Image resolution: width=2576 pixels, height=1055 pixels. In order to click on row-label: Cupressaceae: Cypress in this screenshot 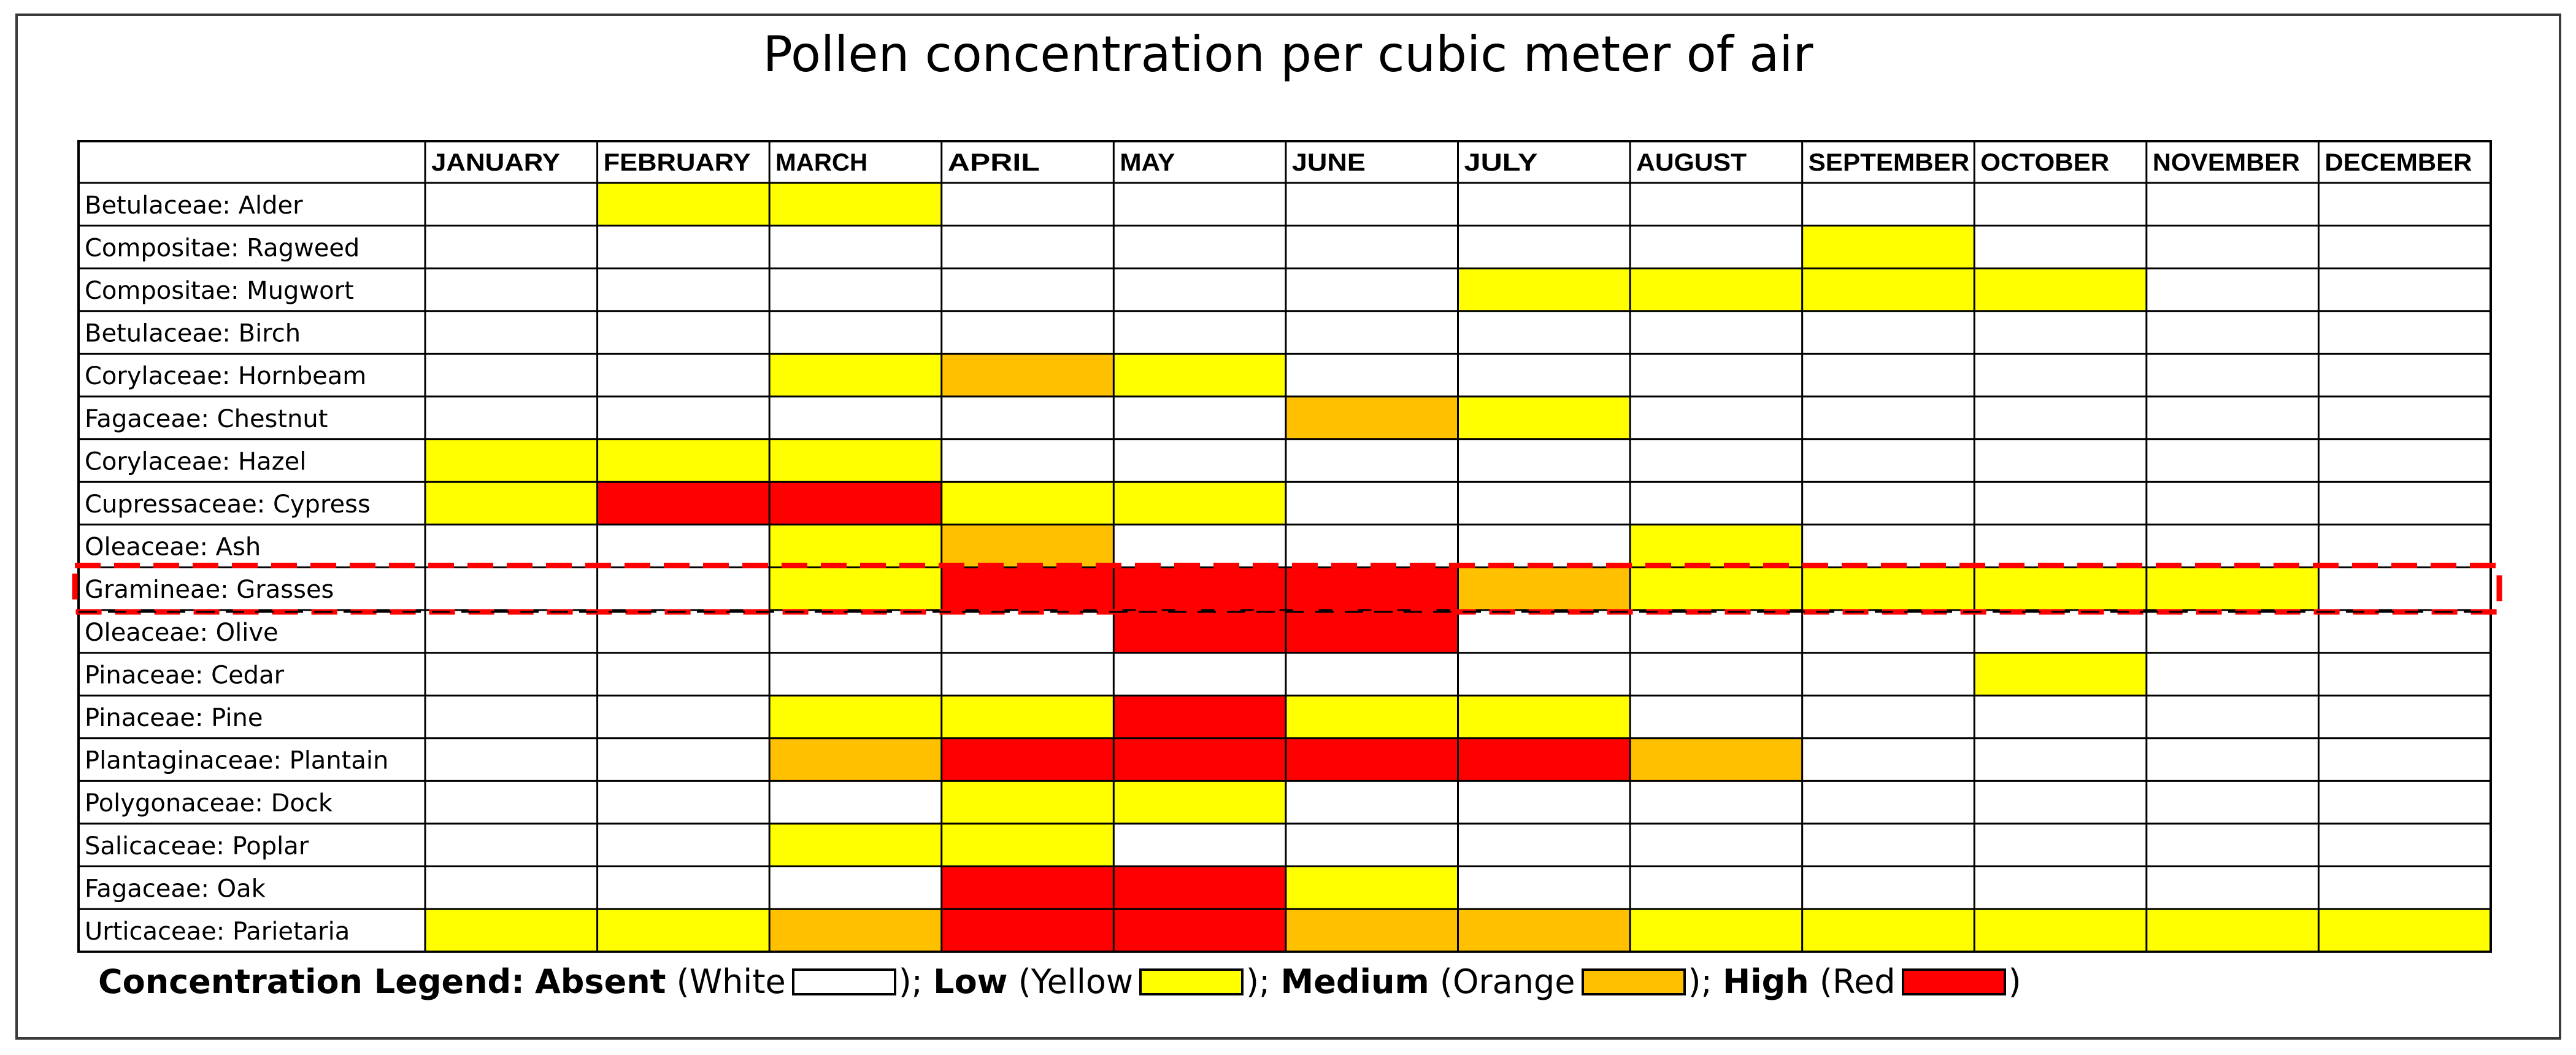, I will do `click(228, 505)`.